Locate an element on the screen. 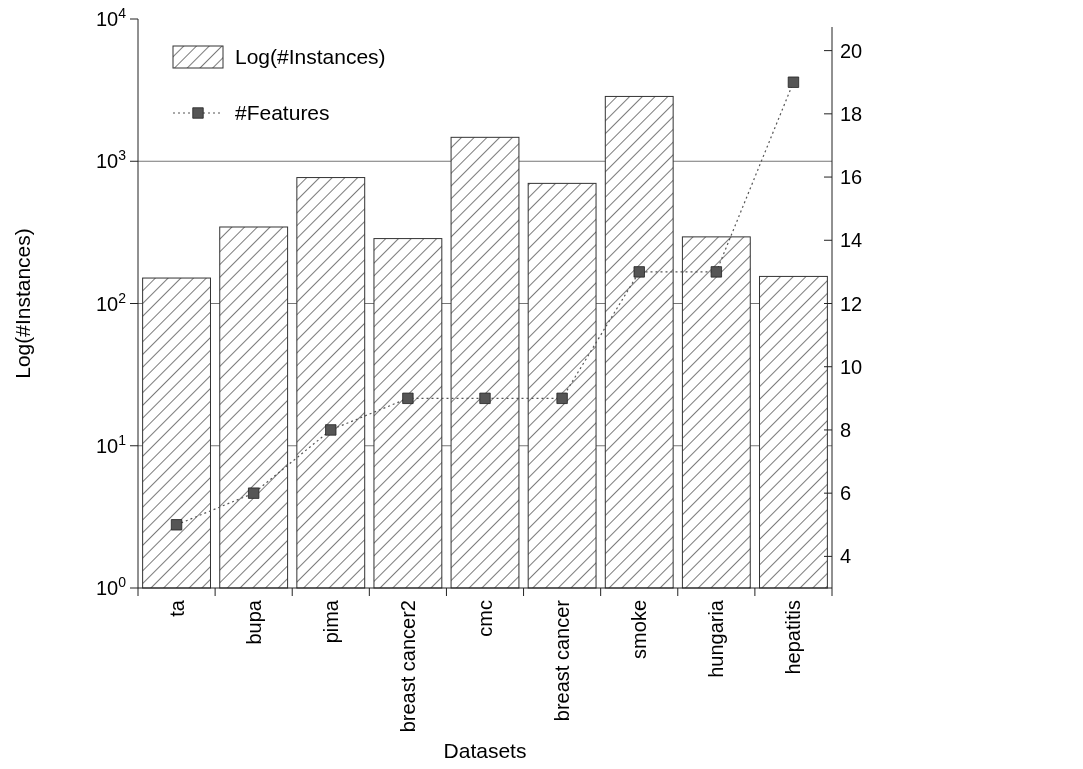 This screenshot has width=1083, height=769. y-tick-label: 10$^{3}$ is located at coordinates (111, 160).